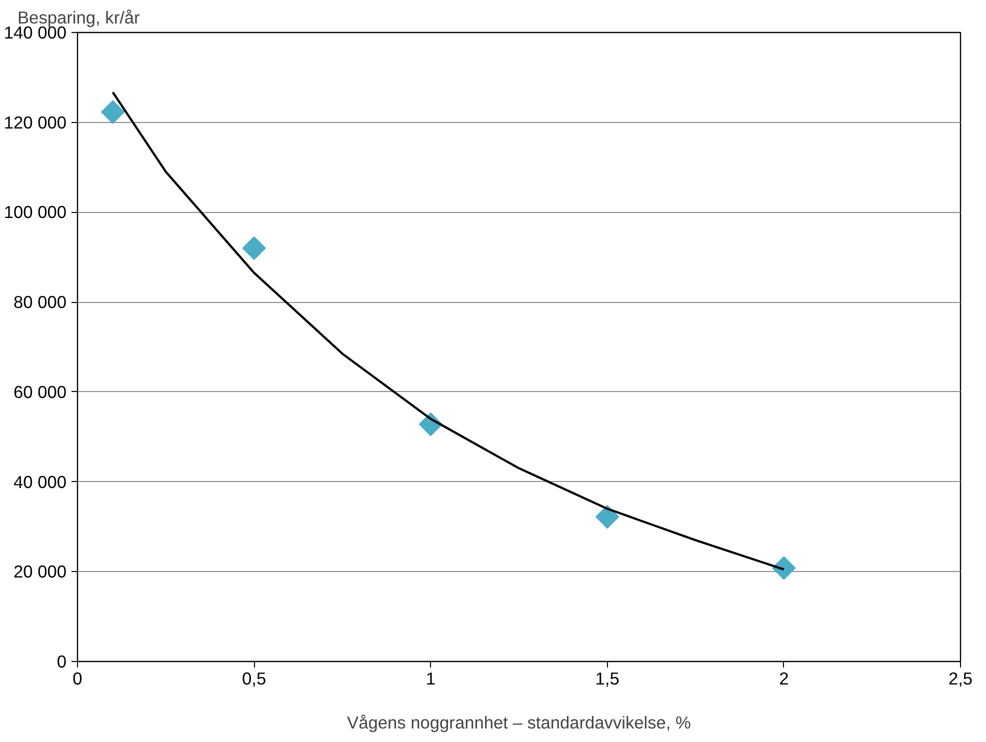  Describe the element at coordinates (784, 678) in the screenshot. I see `x-tick-label: 2` at that location.